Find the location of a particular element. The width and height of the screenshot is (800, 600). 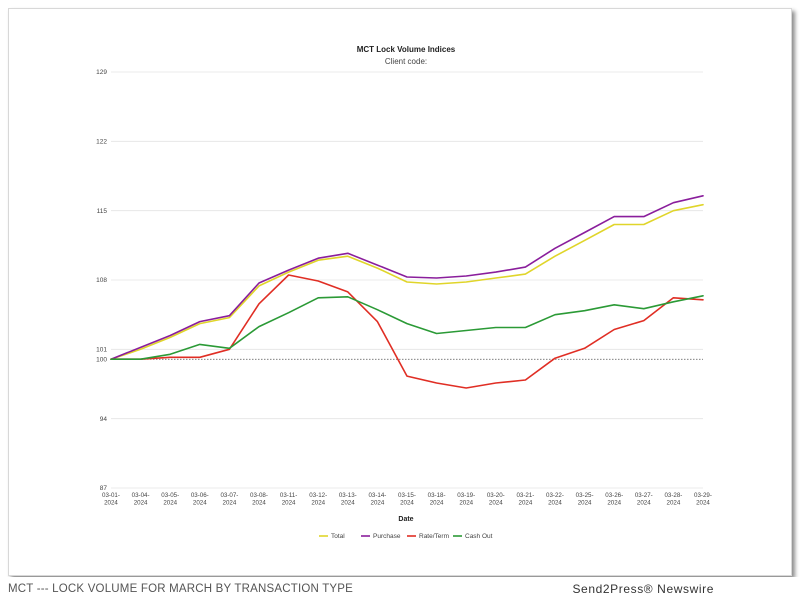

y-tick-label: 122 is located at coordinates (101, 142).